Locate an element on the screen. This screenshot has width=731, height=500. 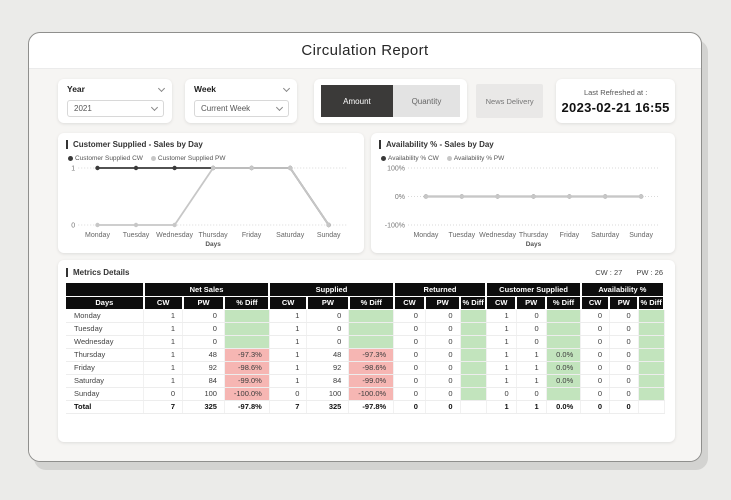
year-select: 2021 is located at coordinates (115, 108).